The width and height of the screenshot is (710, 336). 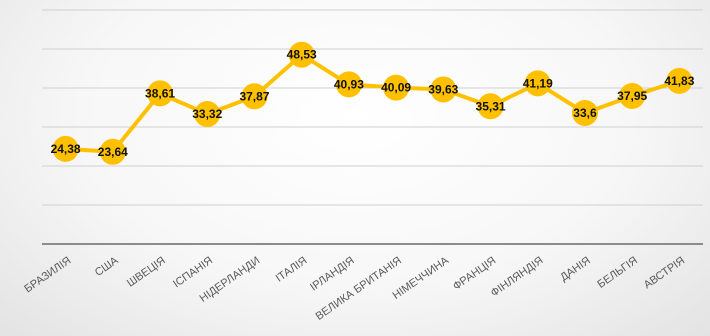 I want to click on data-label: 37,87, so click(x=254, y=96).